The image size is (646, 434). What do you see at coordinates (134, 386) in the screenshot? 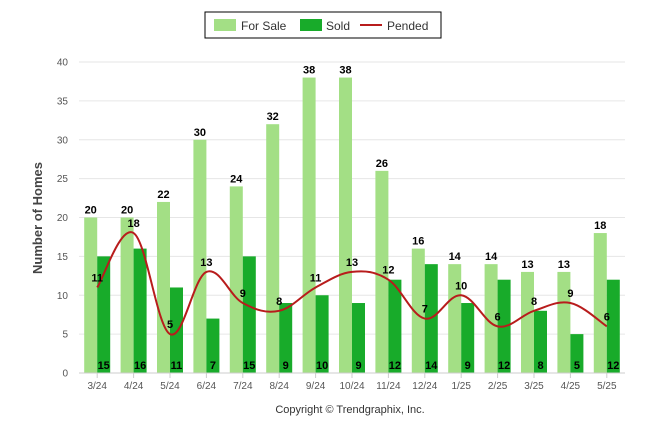
I see `x-tick-label: 4/24` at bounding box center [134, 386].